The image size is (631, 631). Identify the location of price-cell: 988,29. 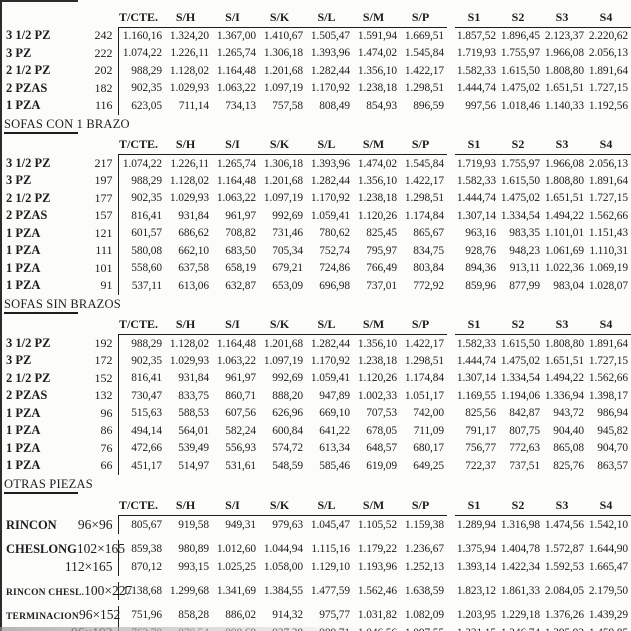
(146, 180).